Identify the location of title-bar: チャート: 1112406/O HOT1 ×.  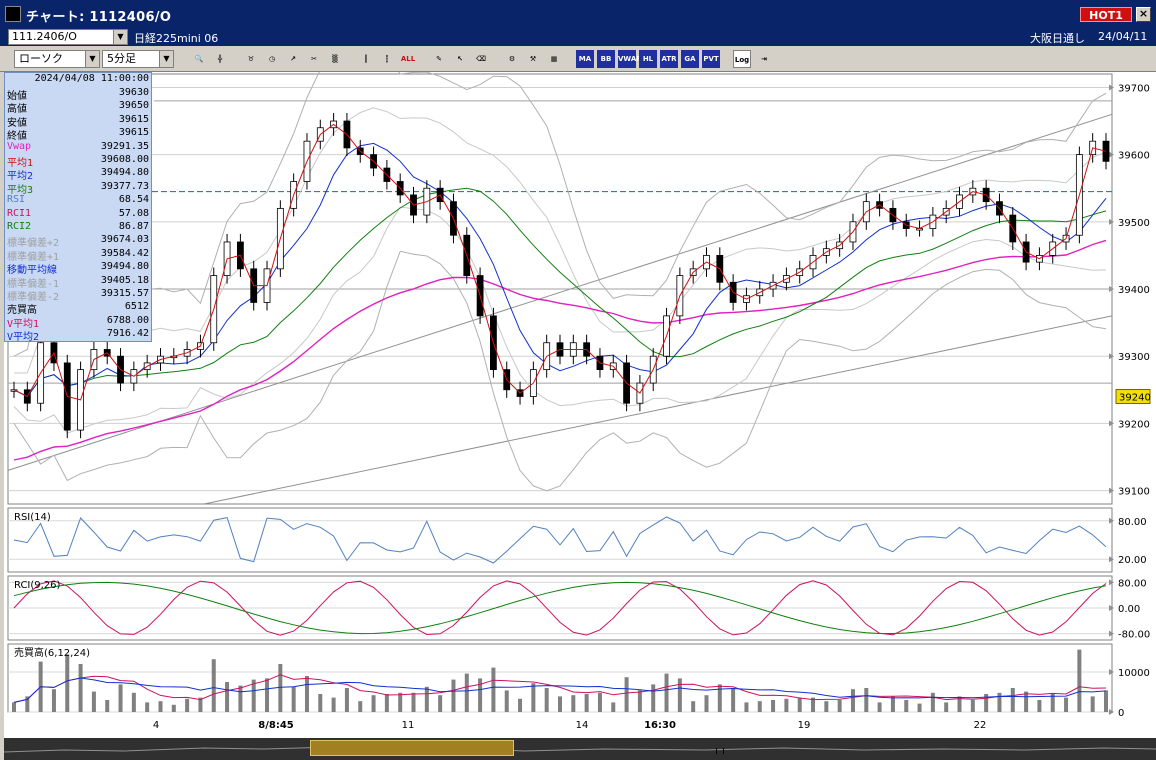
(578, 14).